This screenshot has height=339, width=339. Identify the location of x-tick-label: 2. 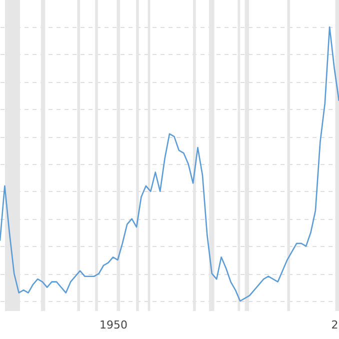
(334, 325).